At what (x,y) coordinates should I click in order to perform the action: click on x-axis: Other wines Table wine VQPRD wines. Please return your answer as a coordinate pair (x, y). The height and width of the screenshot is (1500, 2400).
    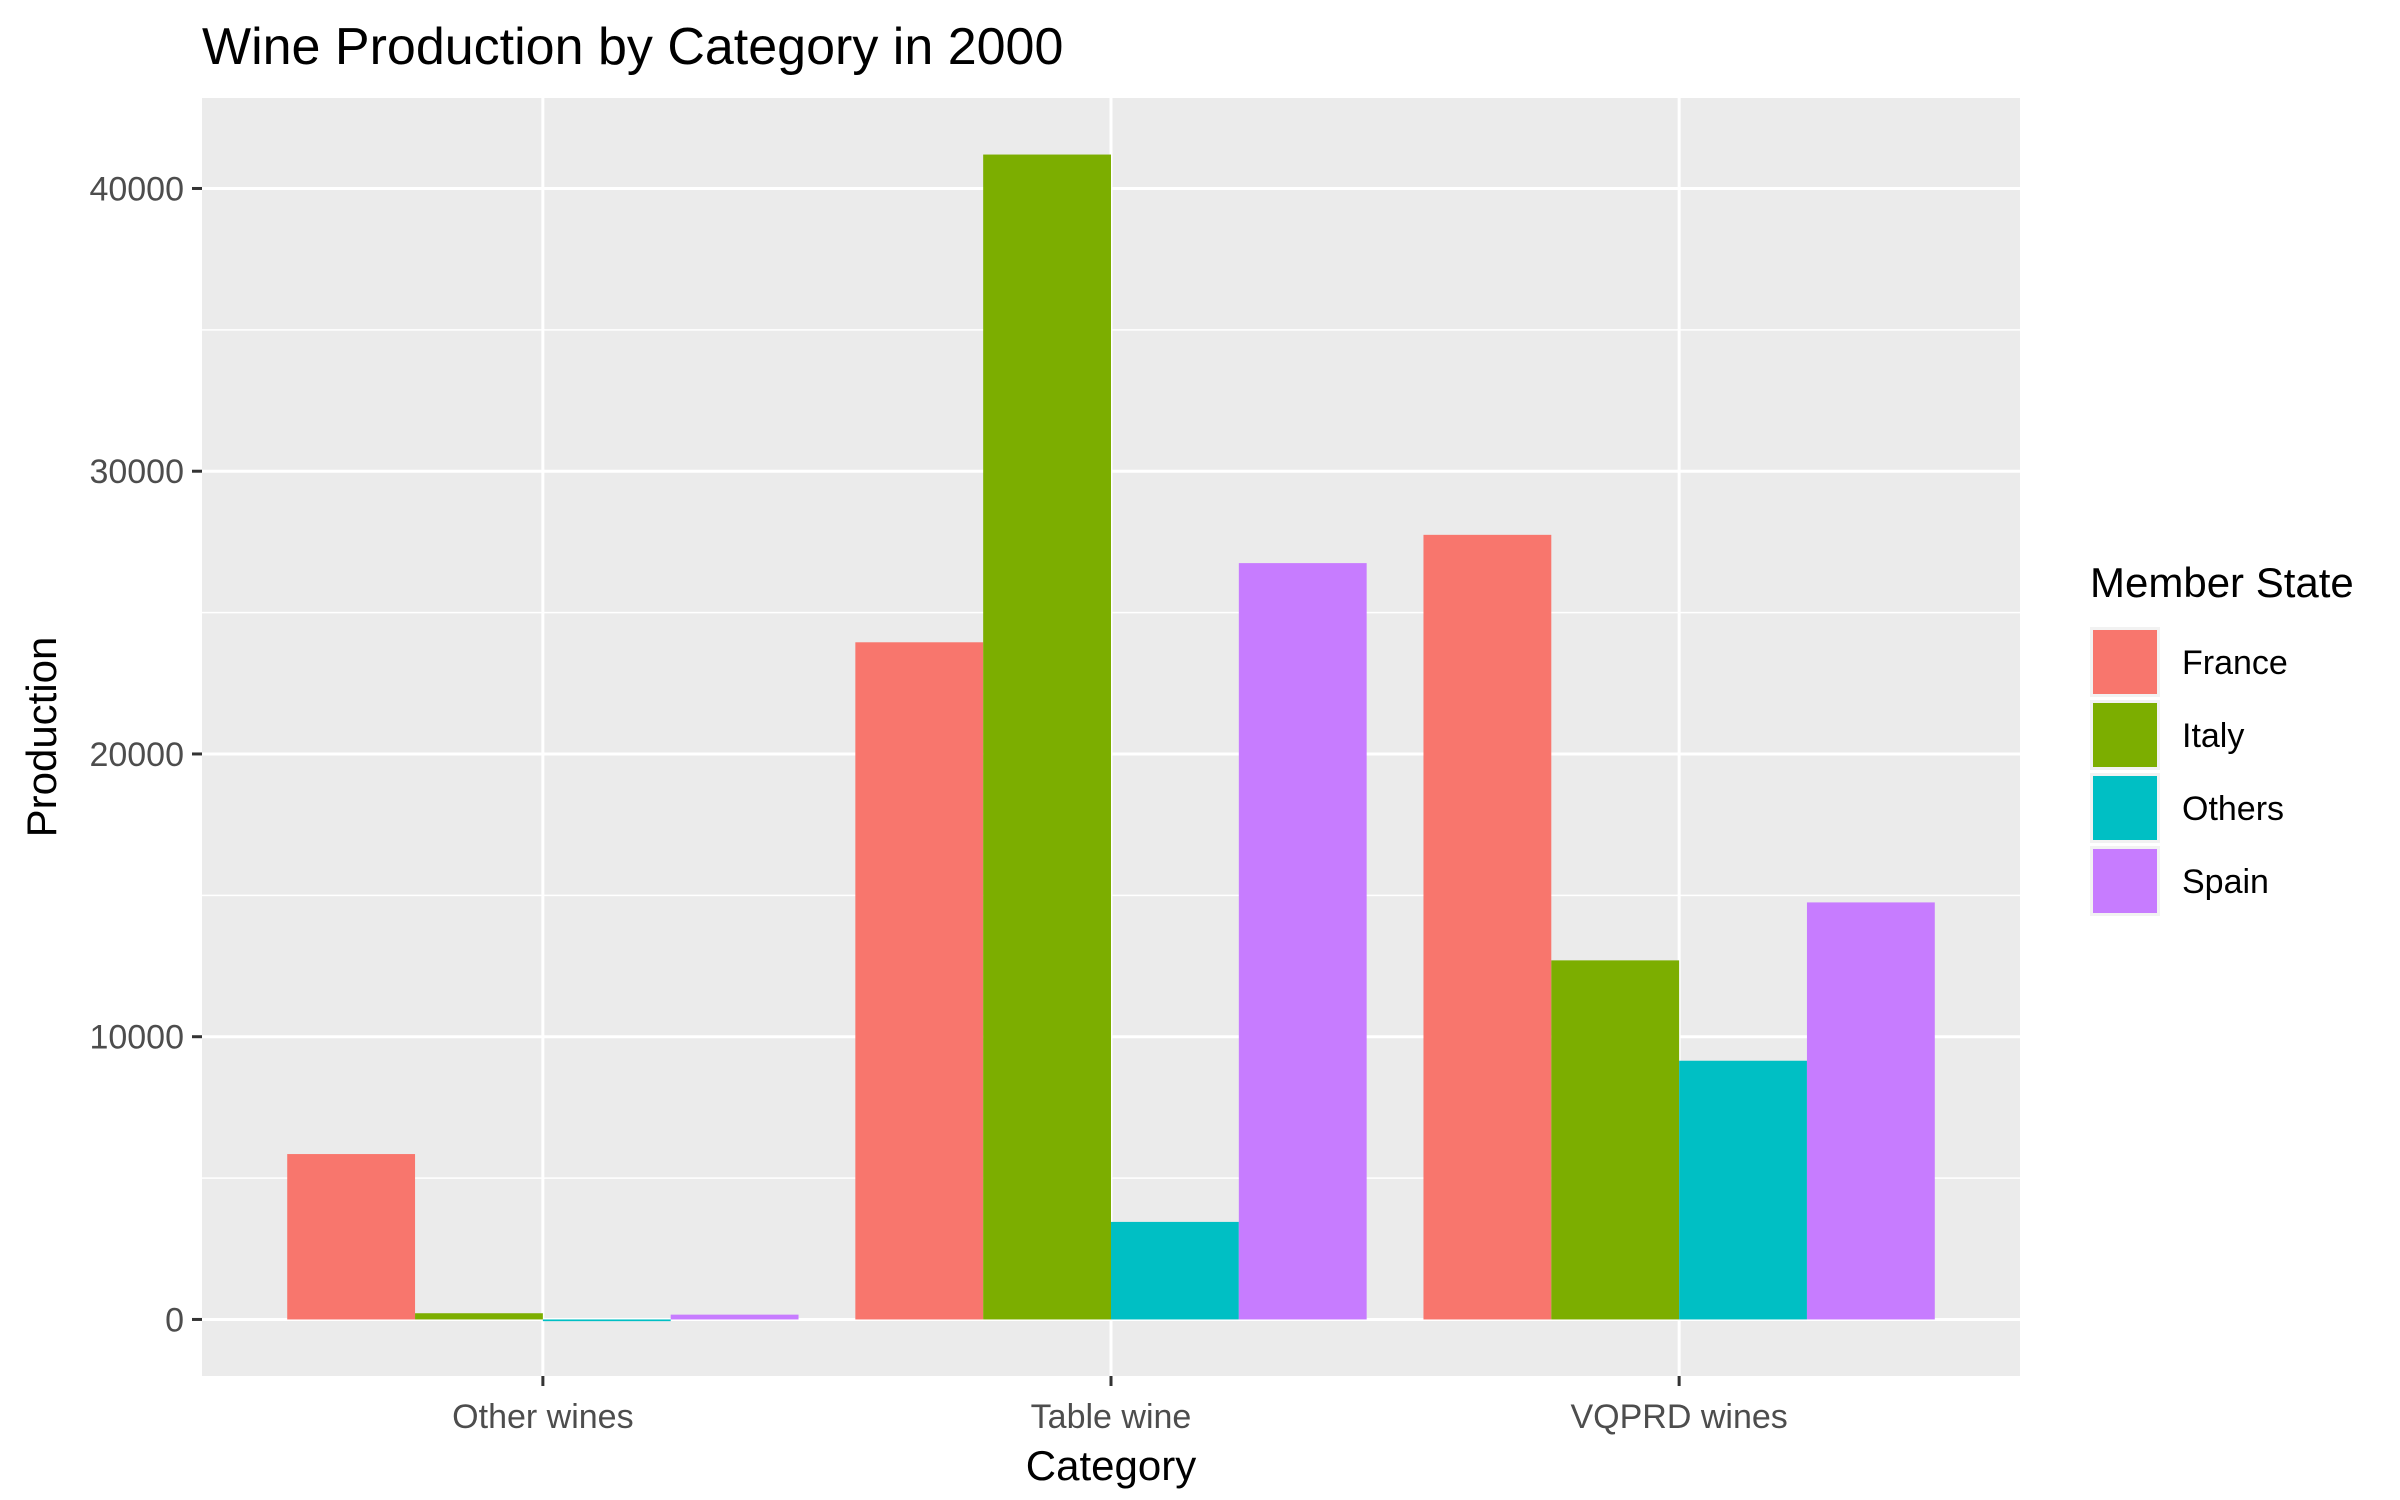
    Looking at the image, I should click on (1120, 1406).